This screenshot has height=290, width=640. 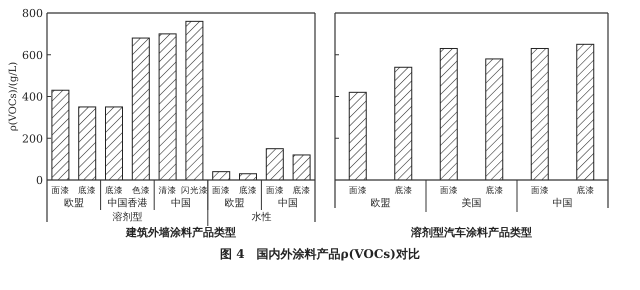 I want to click on y-tick-label: 0, so click(x=39, y=180).